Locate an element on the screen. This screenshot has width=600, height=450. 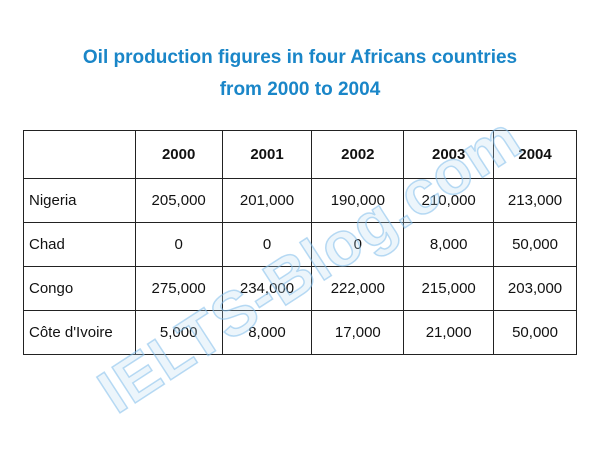
column-header: 2004 is located at coordinates (535, 154).